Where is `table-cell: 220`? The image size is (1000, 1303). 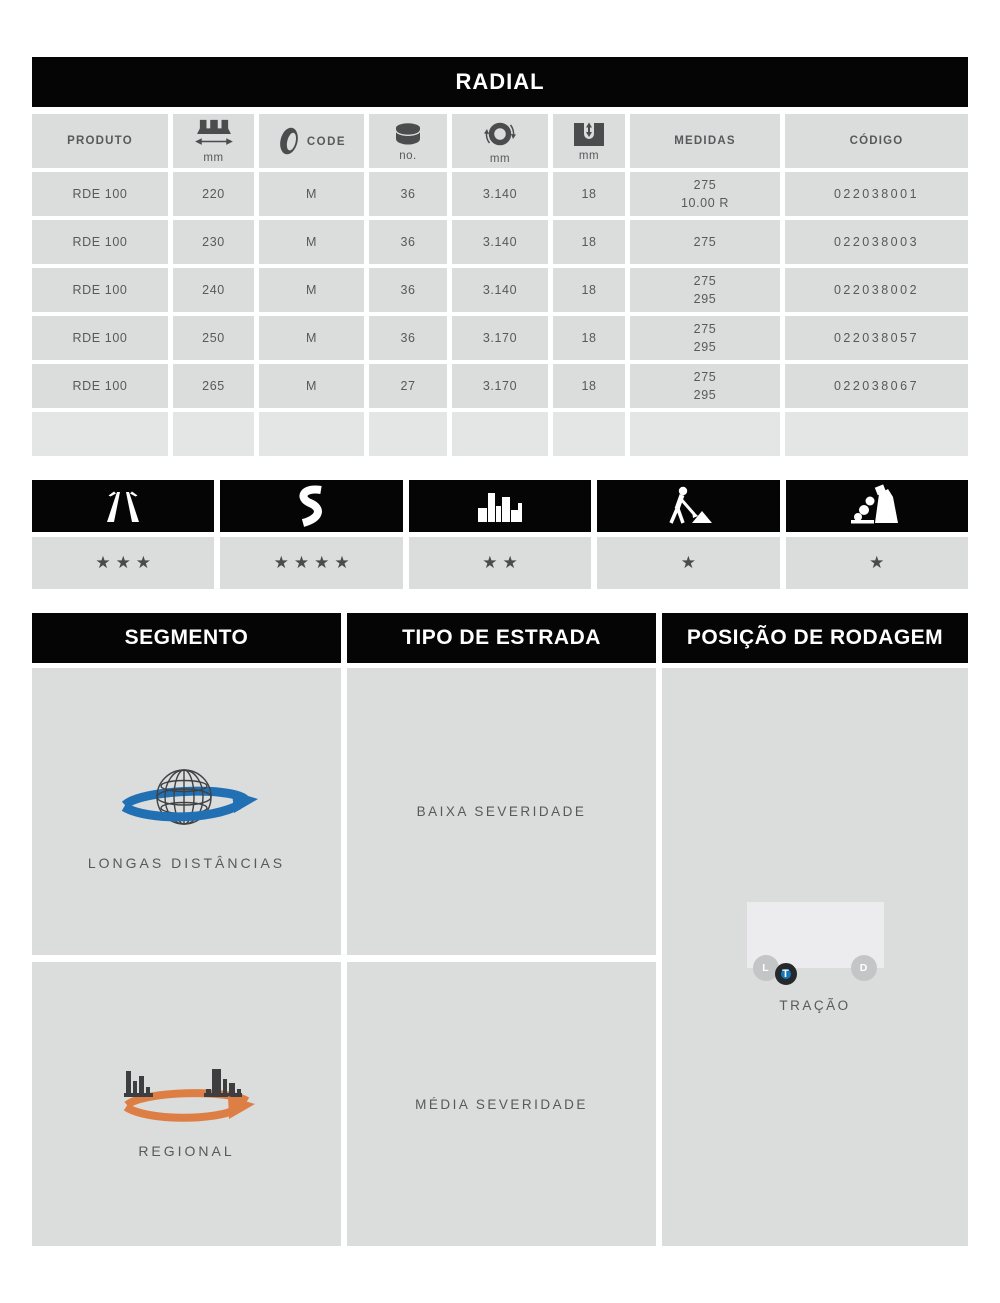 table-cell: 220 is located at coordinates (213, 194).